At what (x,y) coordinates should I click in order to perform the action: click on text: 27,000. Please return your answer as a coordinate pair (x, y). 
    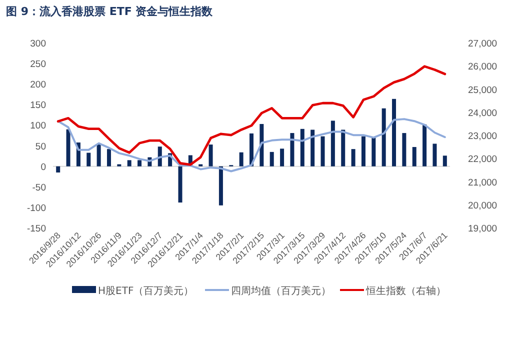
    Looking at the image, I should click on (483, 44).